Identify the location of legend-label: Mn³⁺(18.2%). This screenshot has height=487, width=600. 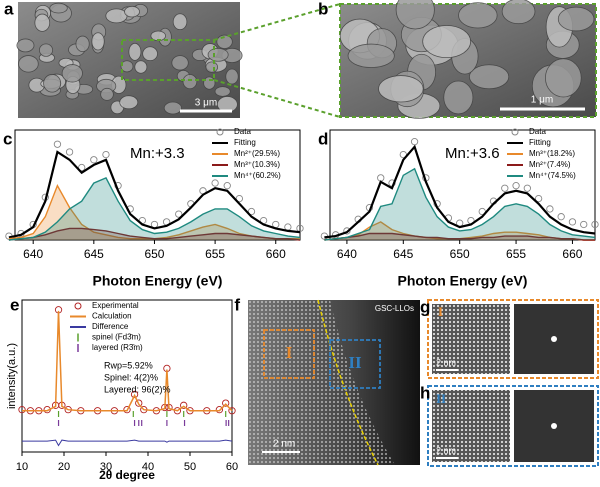
(552, 153).